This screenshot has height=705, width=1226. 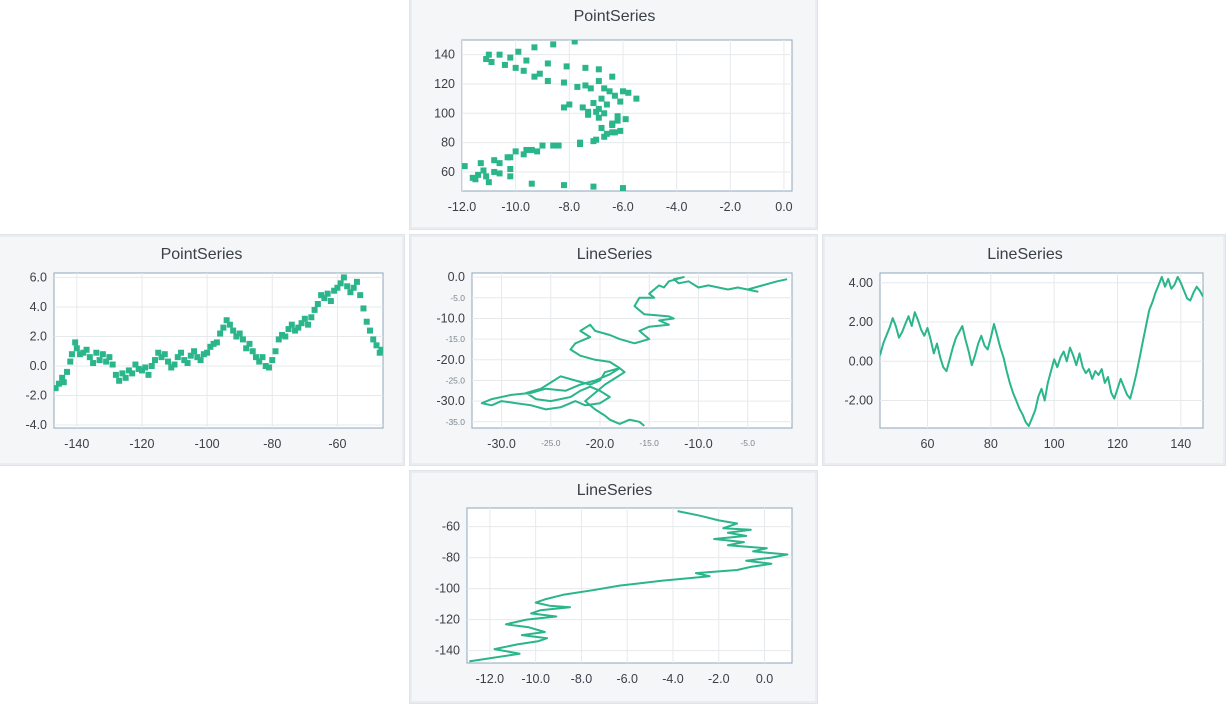 I want to click on x-tick-label: 140, so click(x=1180, y=444).